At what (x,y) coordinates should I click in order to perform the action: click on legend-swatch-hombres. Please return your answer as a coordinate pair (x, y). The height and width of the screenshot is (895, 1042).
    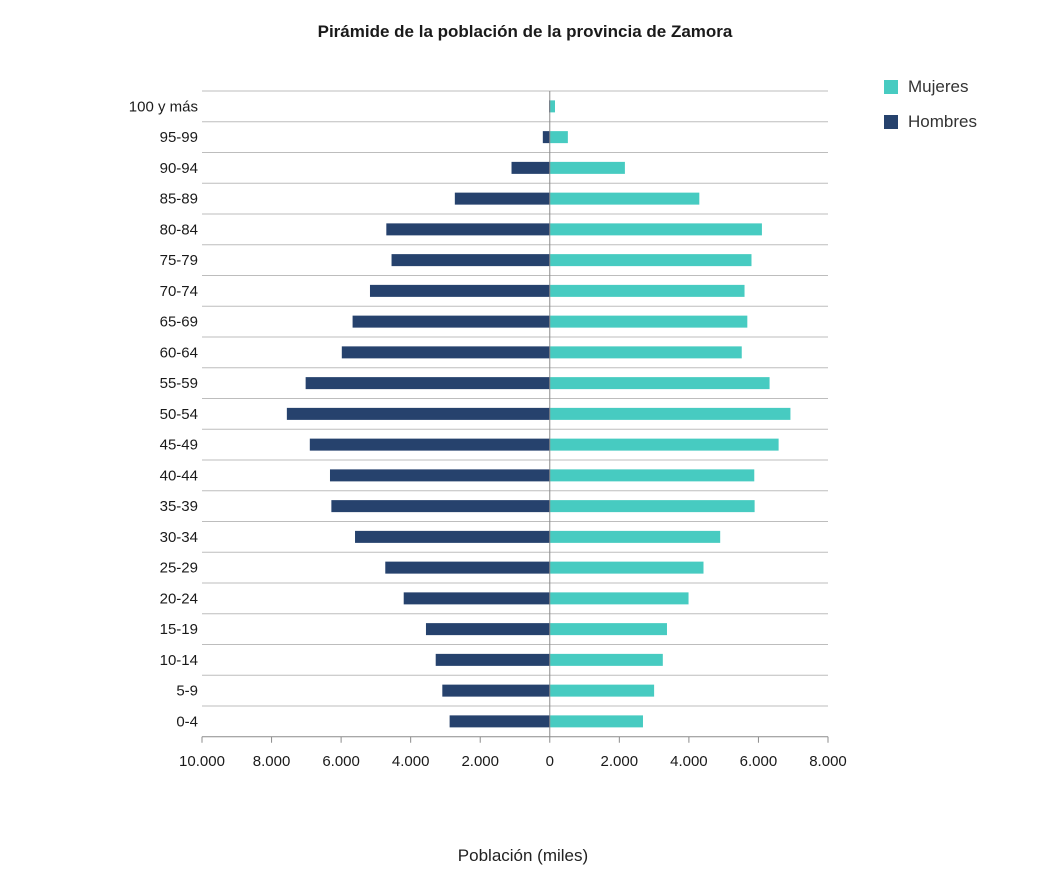
    Looking at the image, I should click on (891, 122).